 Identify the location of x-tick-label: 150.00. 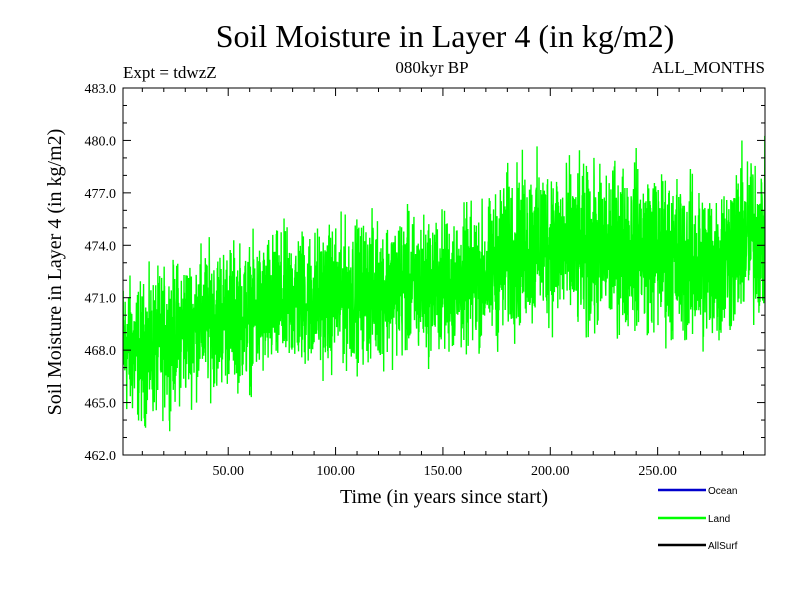
(443, 471).